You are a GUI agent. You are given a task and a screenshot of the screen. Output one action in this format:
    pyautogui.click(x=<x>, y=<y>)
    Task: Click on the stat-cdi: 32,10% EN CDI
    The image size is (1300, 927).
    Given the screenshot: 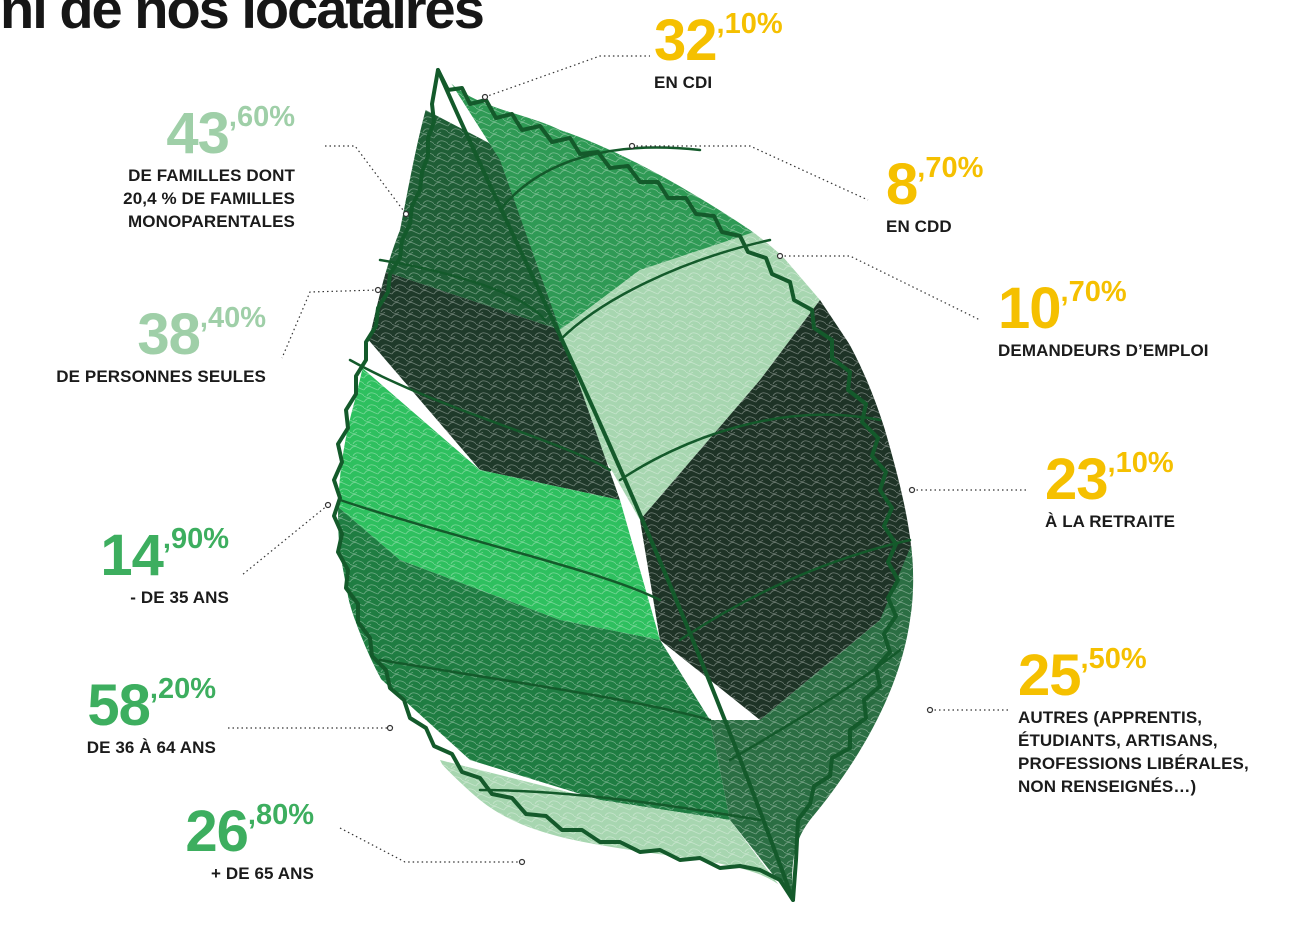 What is the action you would take?
    pyautogui.click(x=718, y=51)
    